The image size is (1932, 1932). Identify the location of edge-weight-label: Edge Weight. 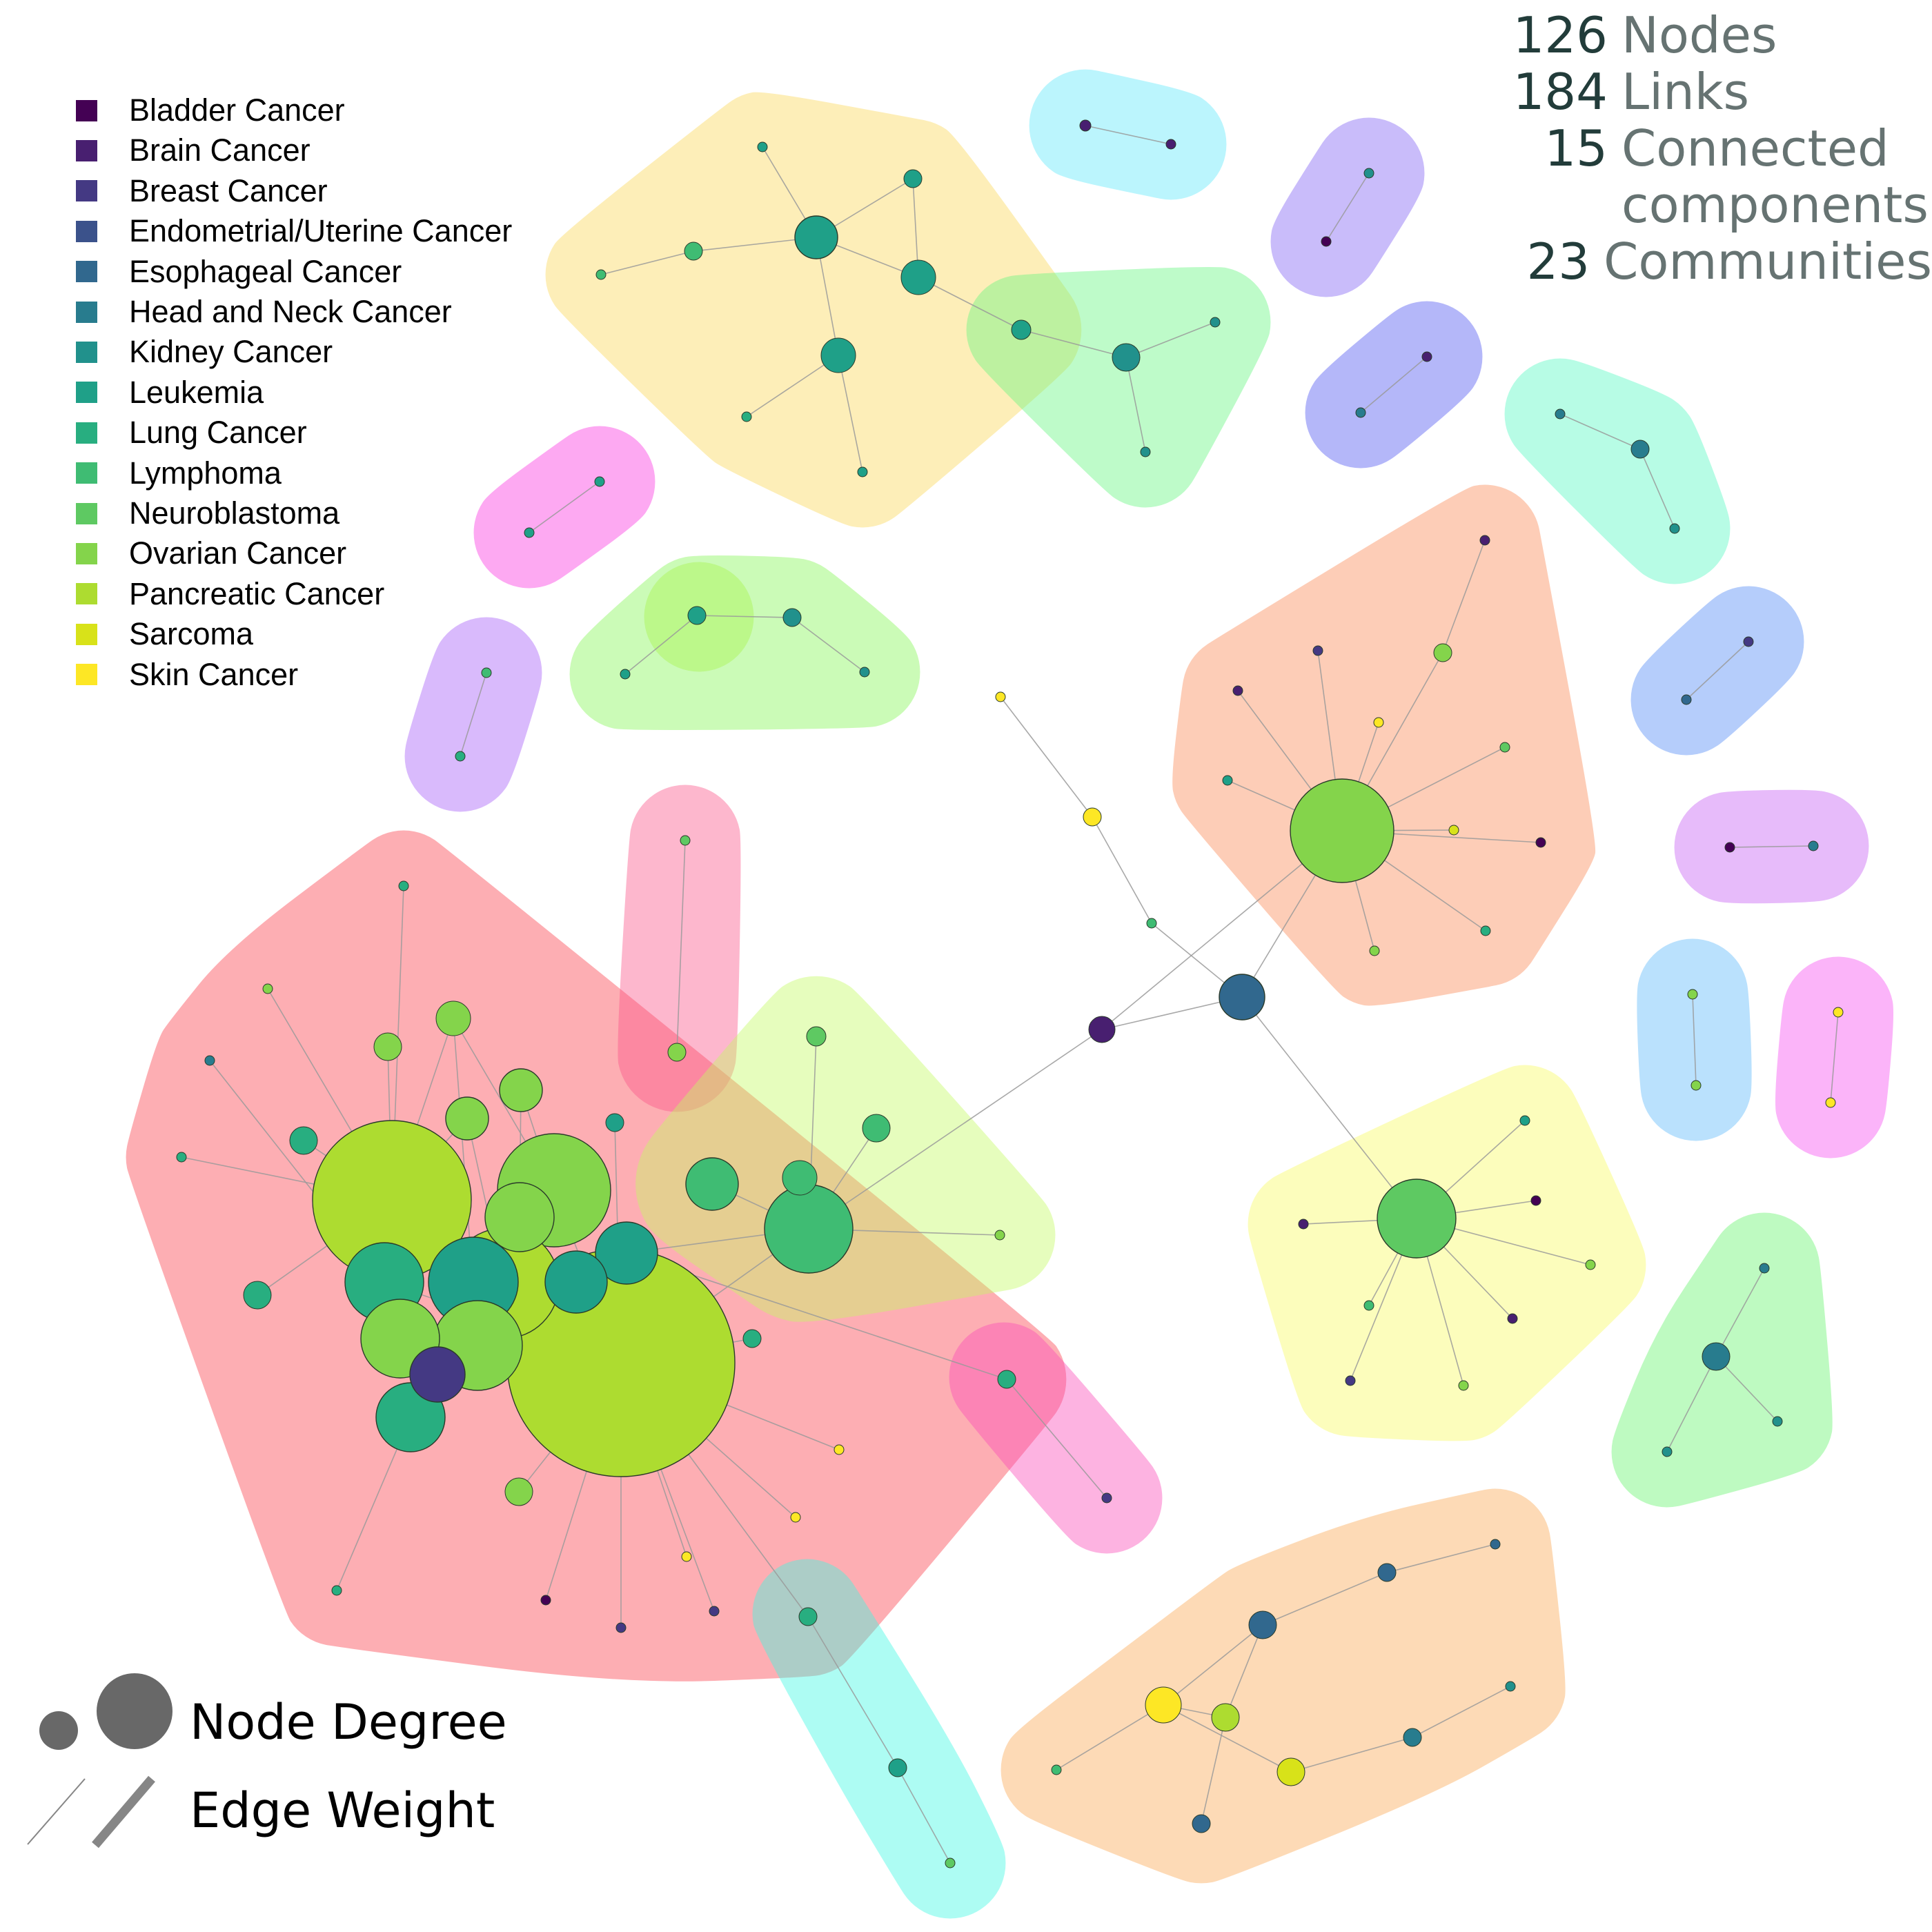
(342, 1810).